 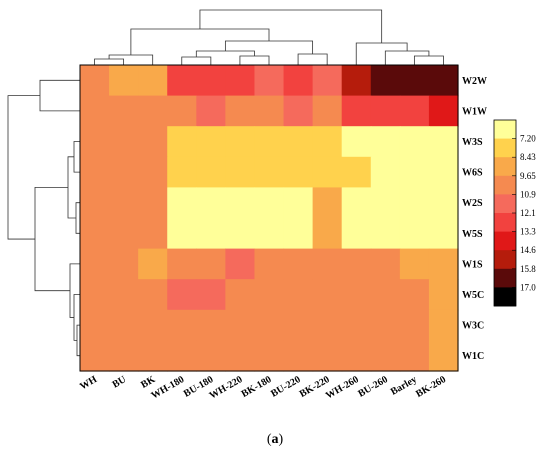 I want to click on heatmap-cell-W3S-BU, so click(x=124, y=142).